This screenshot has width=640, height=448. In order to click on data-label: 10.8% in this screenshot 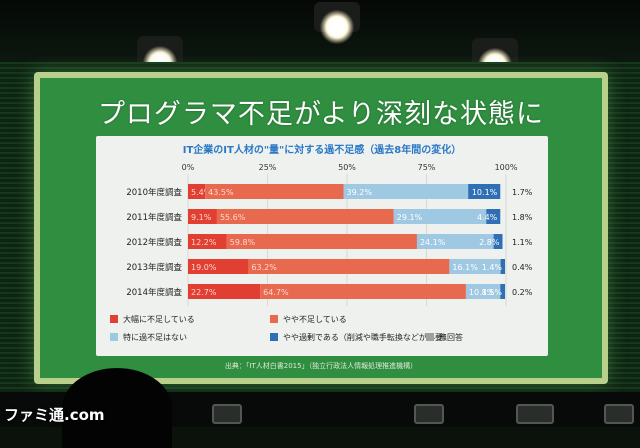, I will do `click(482, 292)`.